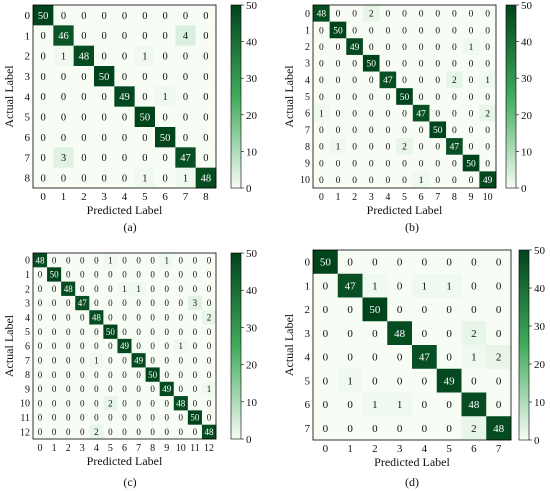 This screenshot has height=491, width=550. Describe the element at coordinates (110, 403) in the screenshot. I see `cell-value: 2` at that location.